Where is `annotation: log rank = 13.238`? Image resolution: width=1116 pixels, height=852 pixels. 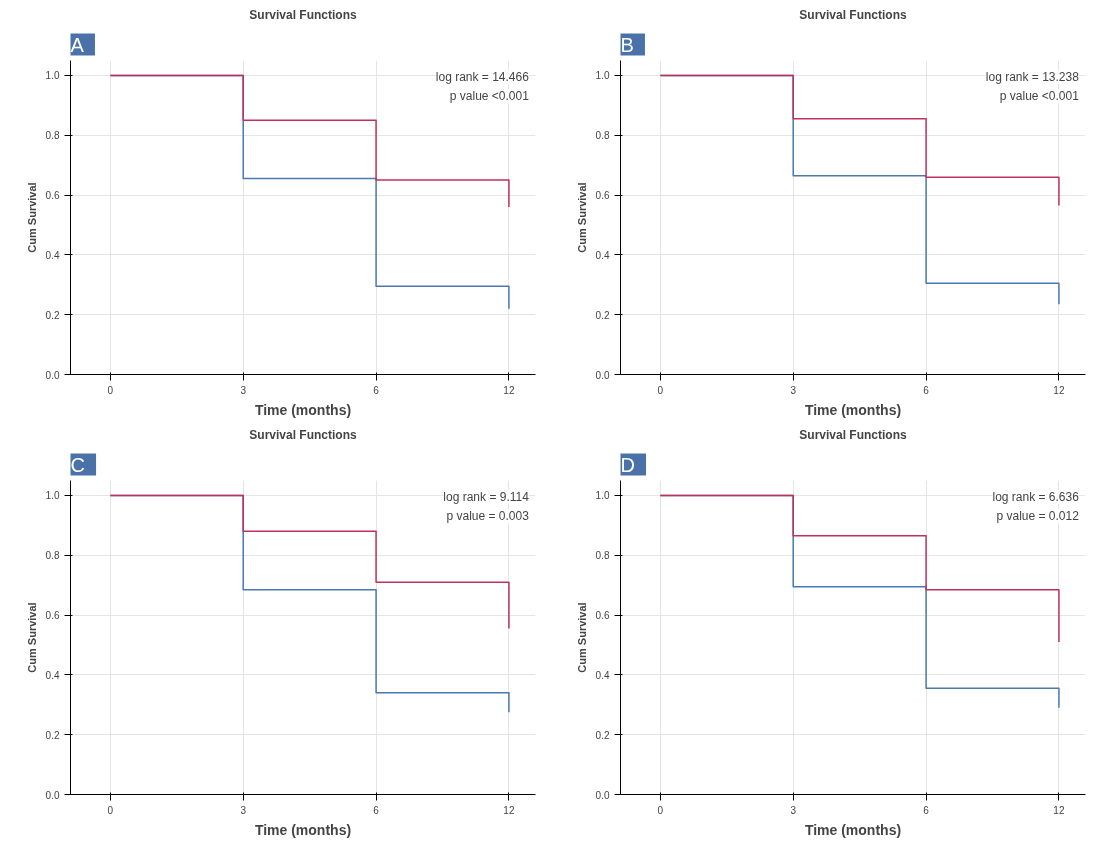 annotation: log rank = 13.238 is located at coordinates (1032, 76).